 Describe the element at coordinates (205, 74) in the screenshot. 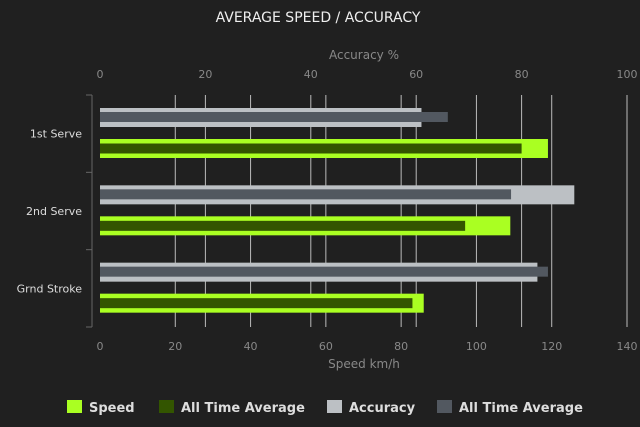

I see `top-tick-label: 20` at that location.